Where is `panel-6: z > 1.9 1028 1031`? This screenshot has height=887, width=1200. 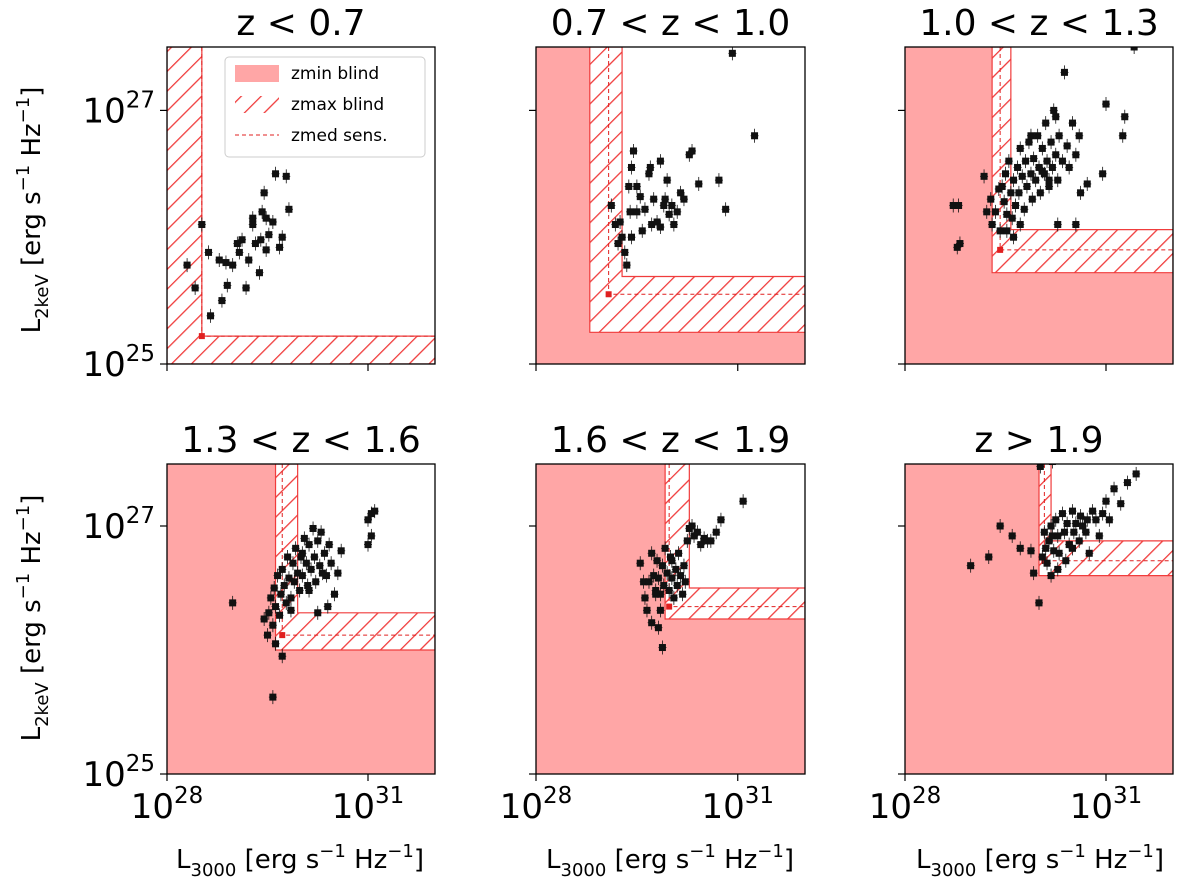
panel-6: z > 1.9 1028 1031 is located at coordinates (1021, 623).